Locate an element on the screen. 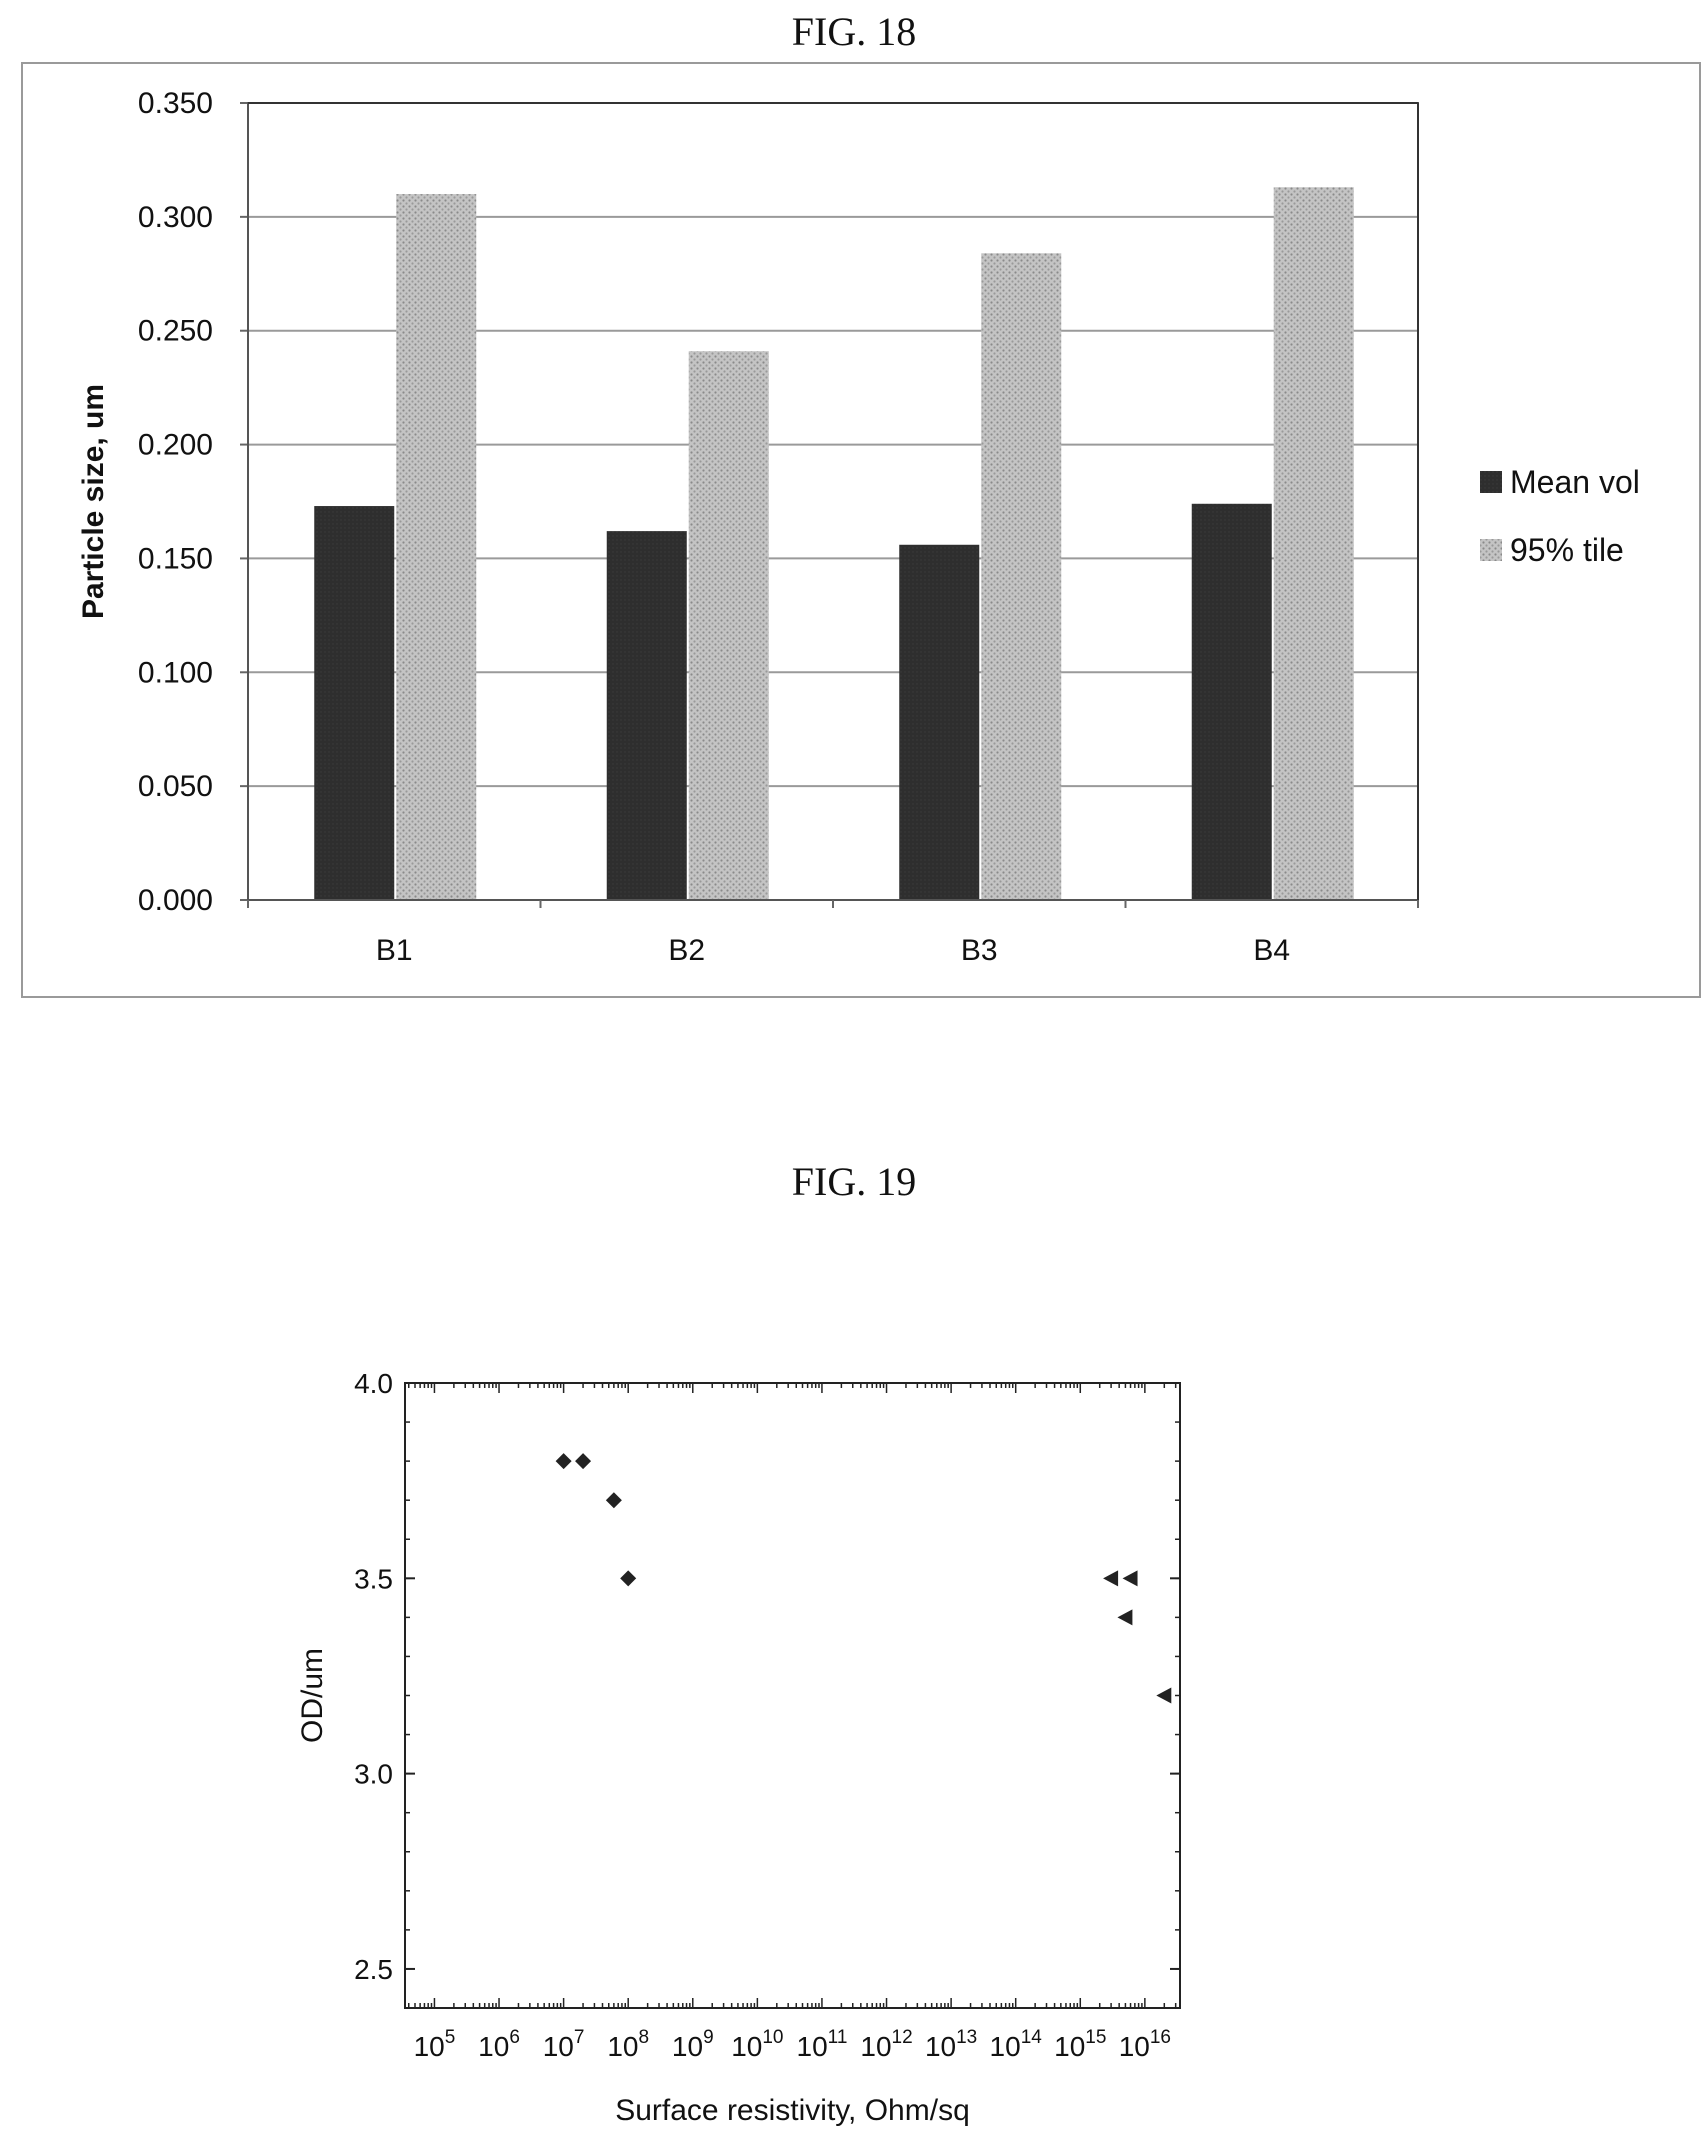 The height and width of the screenshot is (2131, 1708). y-tick-label: 2.5 is located at coordinates (373, 1969).